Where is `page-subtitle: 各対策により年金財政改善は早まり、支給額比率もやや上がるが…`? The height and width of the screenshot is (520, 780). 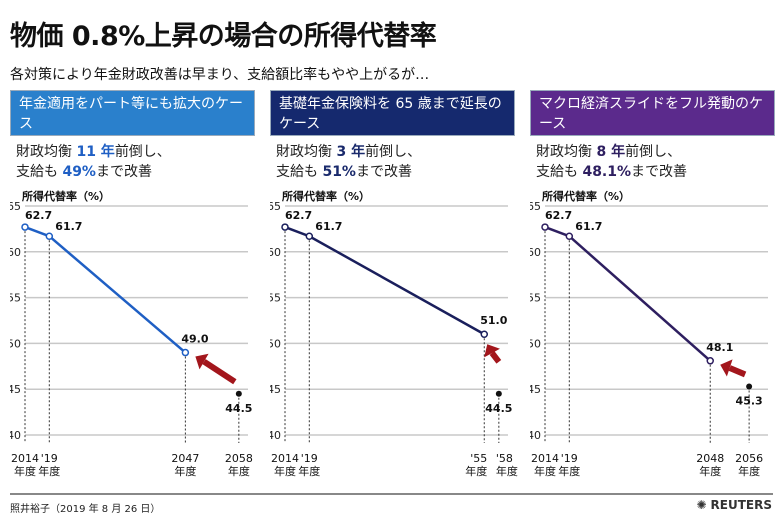
page-subtitle: 各対策により年金財政改善は早まり、支給額比率もやや上がるが… is located at coordinates (220, 75).